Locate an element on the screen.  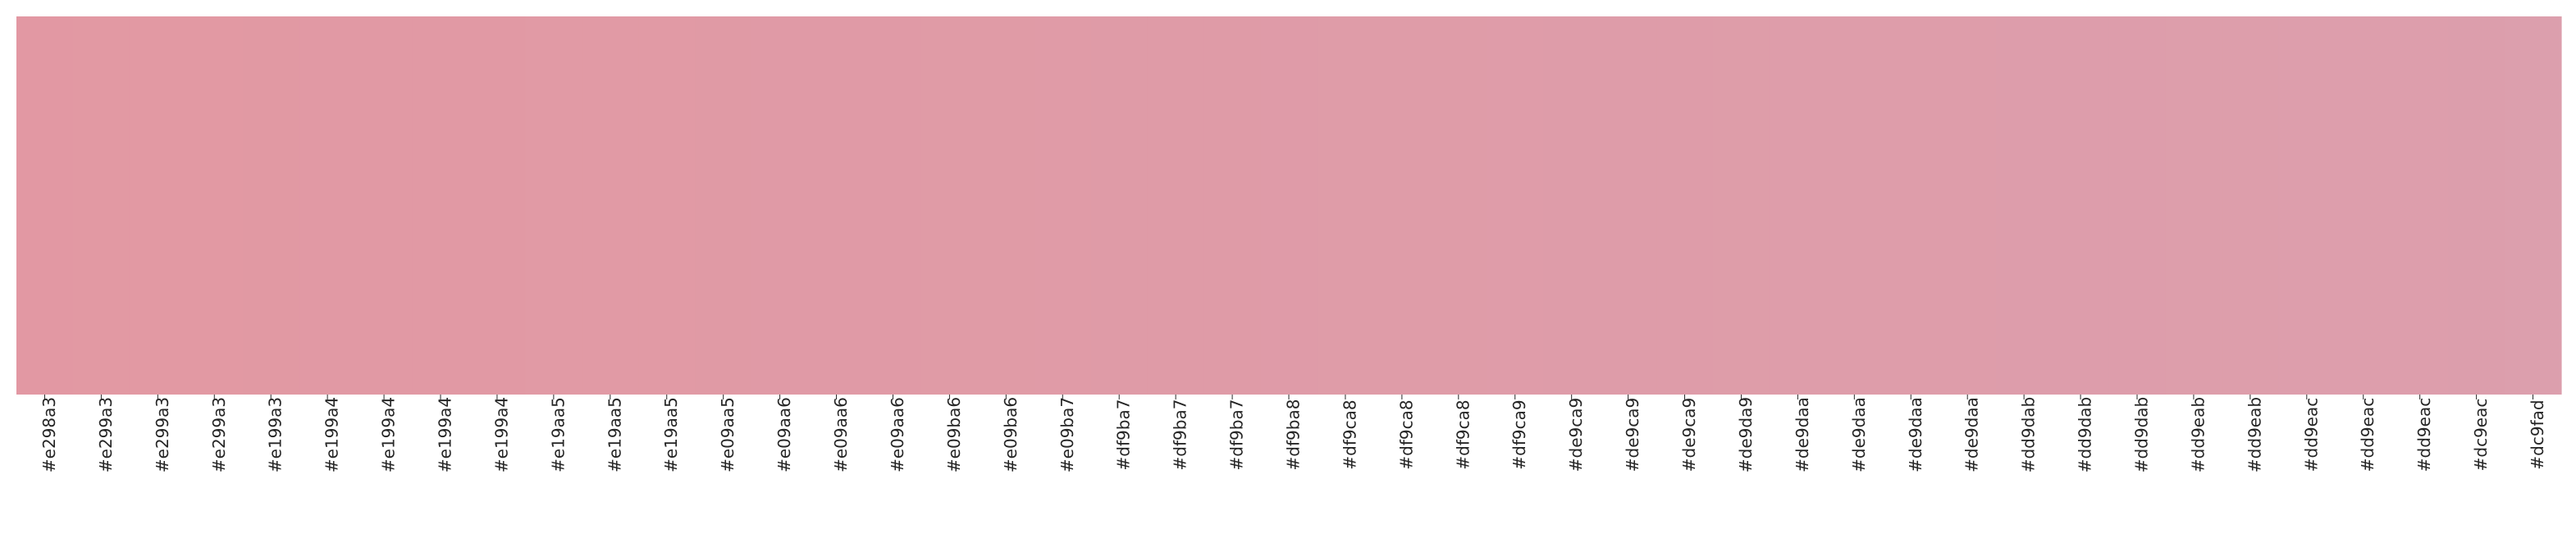
tick-label: #e09ba7 is located at coordinates (1067, 434).